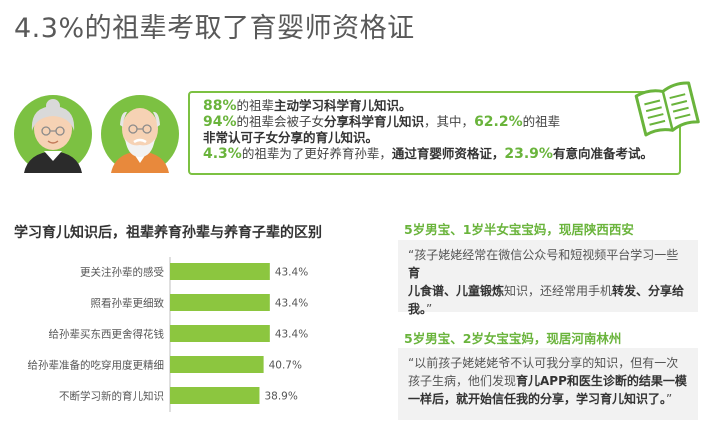 This screenshot has width=720, height=433. Describe the element at coordinates (417, 309) in the screenshot. I see `quote-text-bold: 我。` at that location.